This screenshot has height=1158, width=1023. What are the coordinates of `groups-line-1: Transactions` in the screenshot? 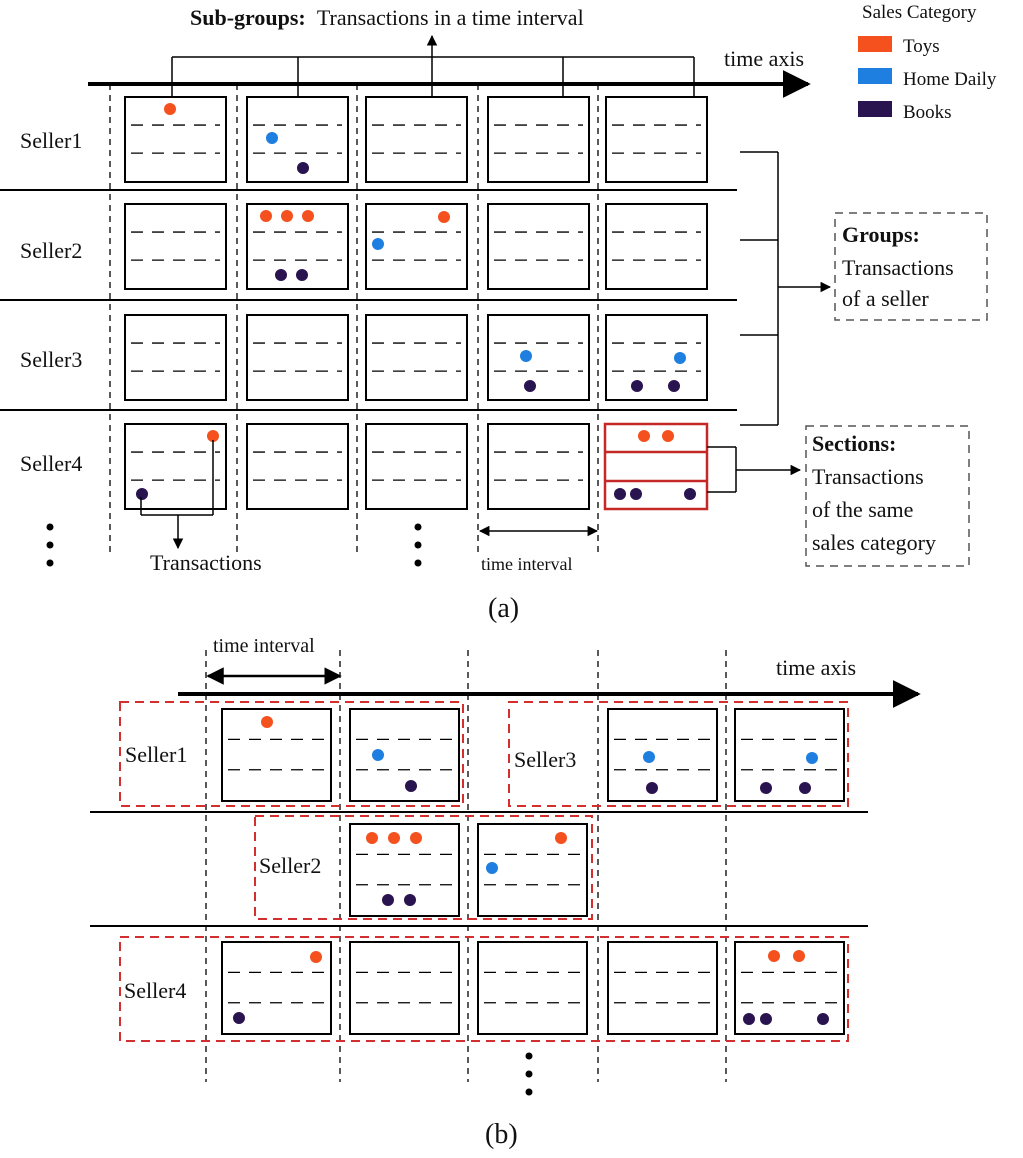 It's located at (898, 267).